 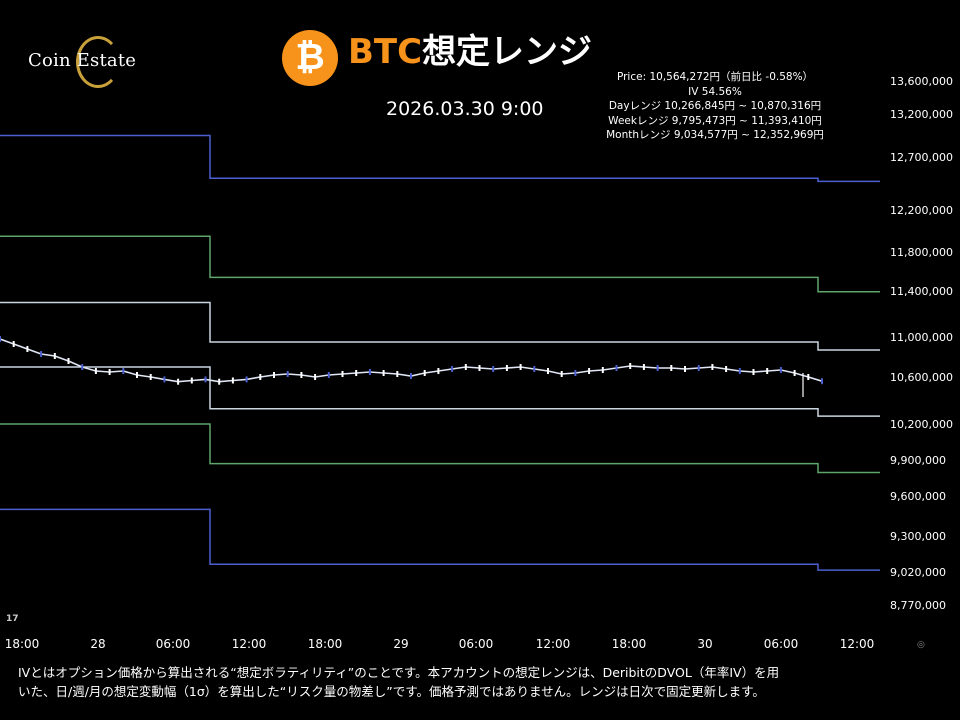 I want to click on y-tick-label: 12,200,000, so click(x=921, y=210).